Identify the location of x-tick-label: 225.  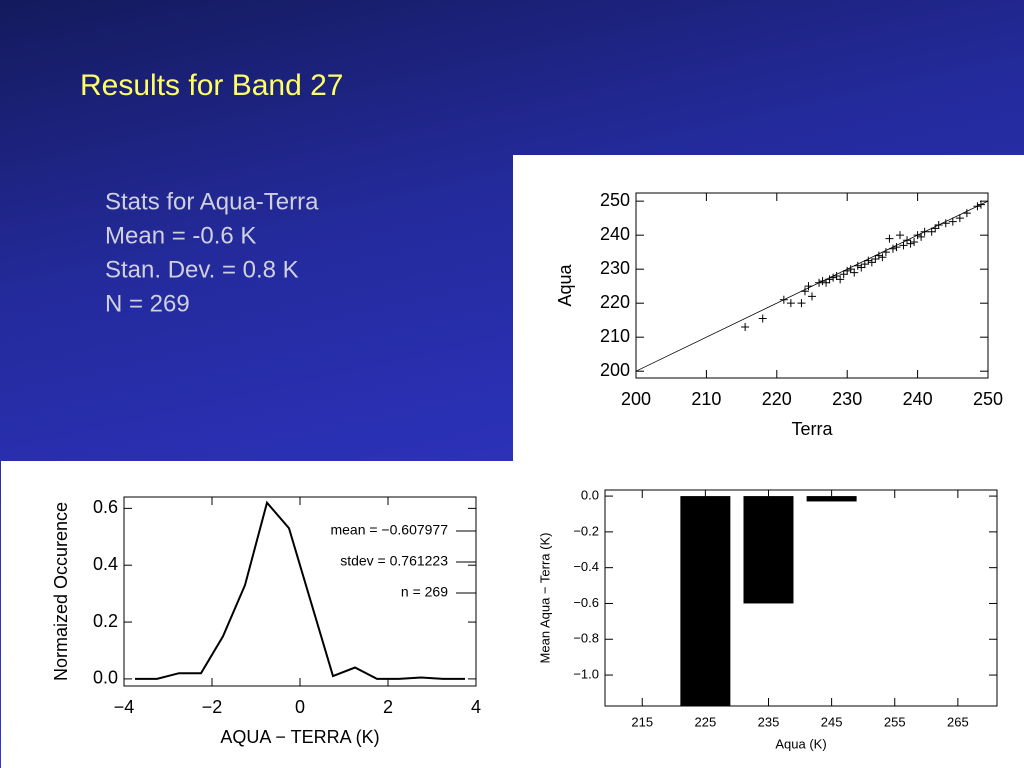
(706, 721).